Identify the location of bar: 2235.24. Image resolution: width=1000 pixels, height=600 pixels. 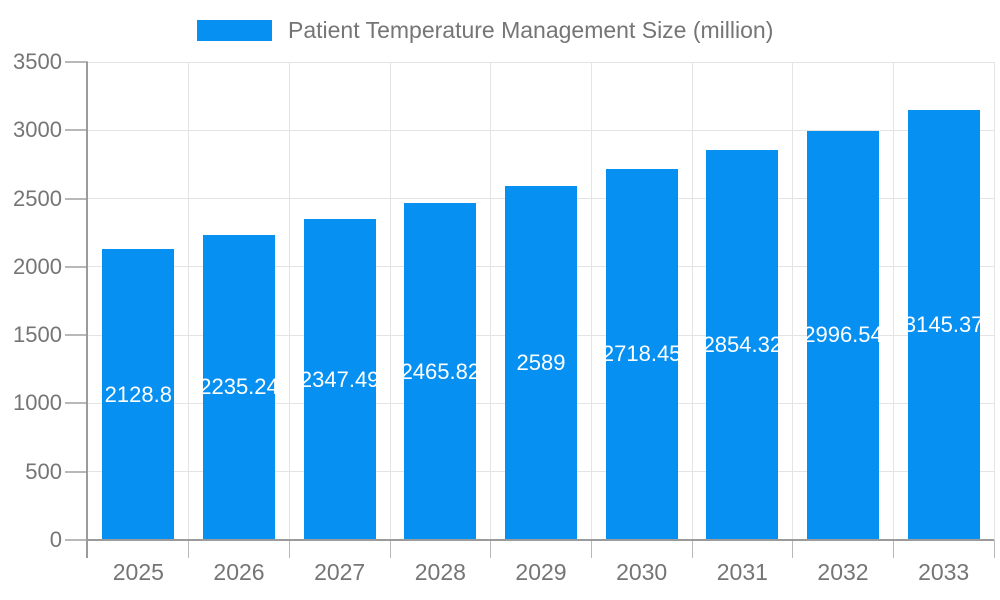
(239, 387).